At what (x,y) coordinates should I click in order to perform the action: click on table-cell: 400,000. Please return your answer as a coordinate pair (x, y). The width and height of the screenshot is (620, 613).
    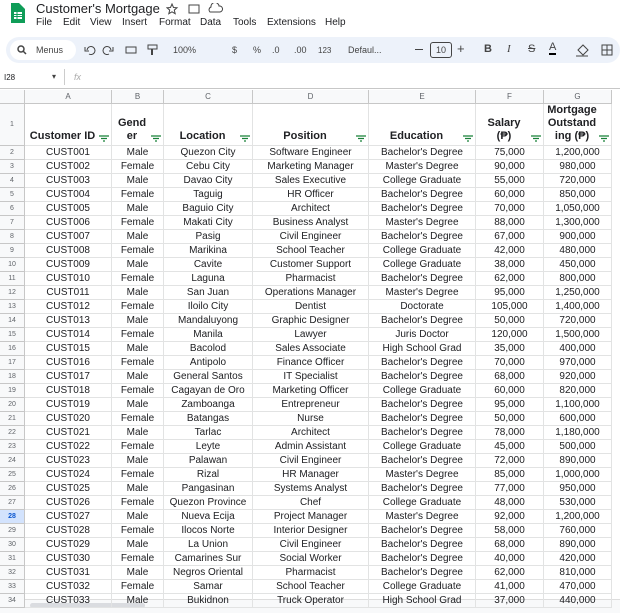
    Looking at the image, I should click on (578, 349).